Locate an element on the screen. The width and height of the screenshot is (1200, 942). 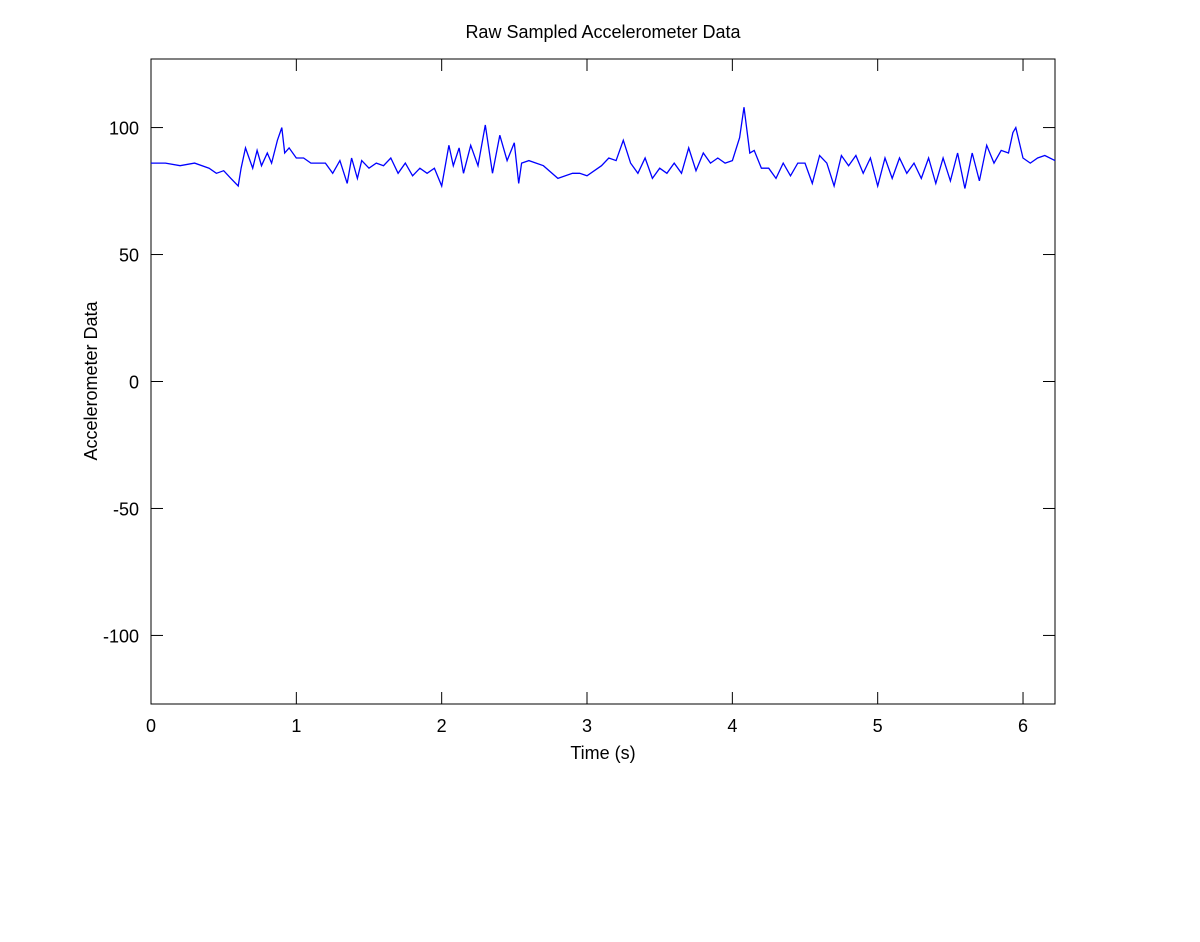
x-axis-label: Time (s) is located at coordinates (602, 753).